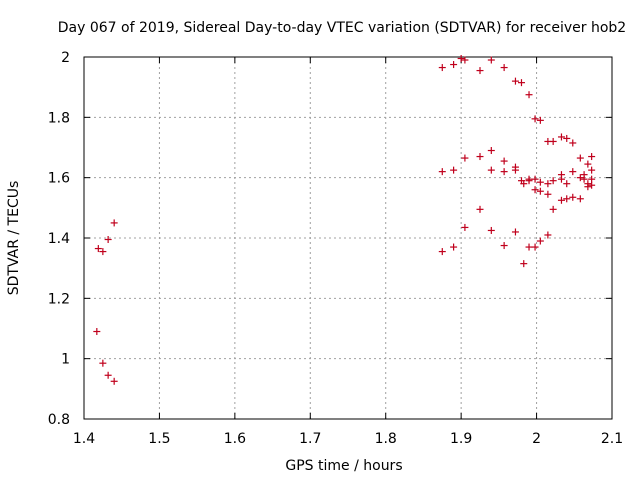  Describe the element at coordinates (65, 58) in the screenshot. I see `y-tick-label: 2` at that location.